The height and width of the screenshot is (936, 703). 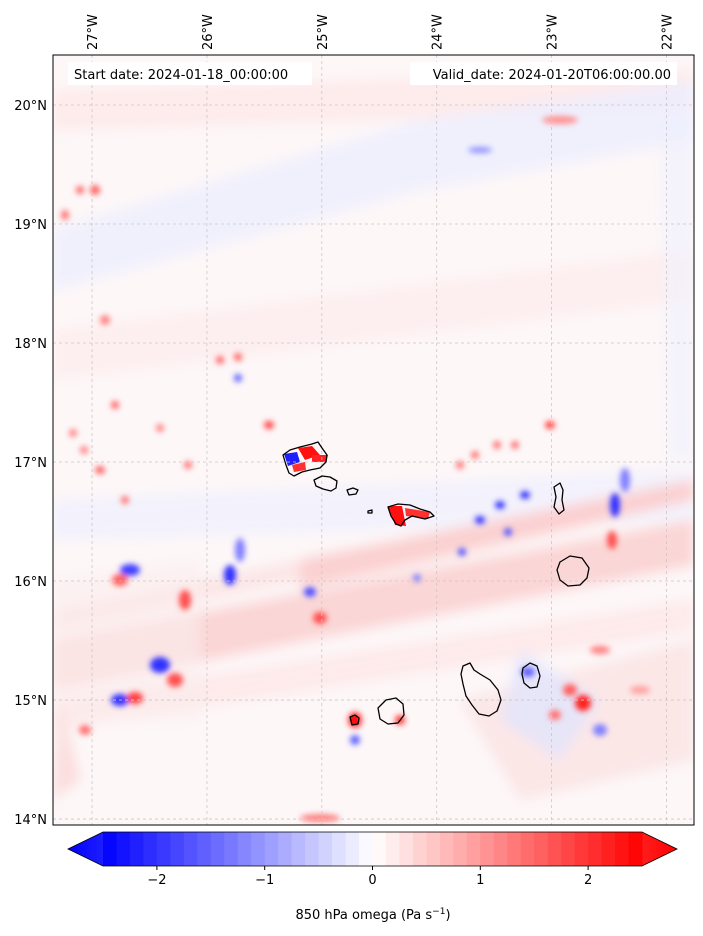 I want to click on colorbar-label: 850 hPa omega (Pa s−1), so click(x=372, y=915).